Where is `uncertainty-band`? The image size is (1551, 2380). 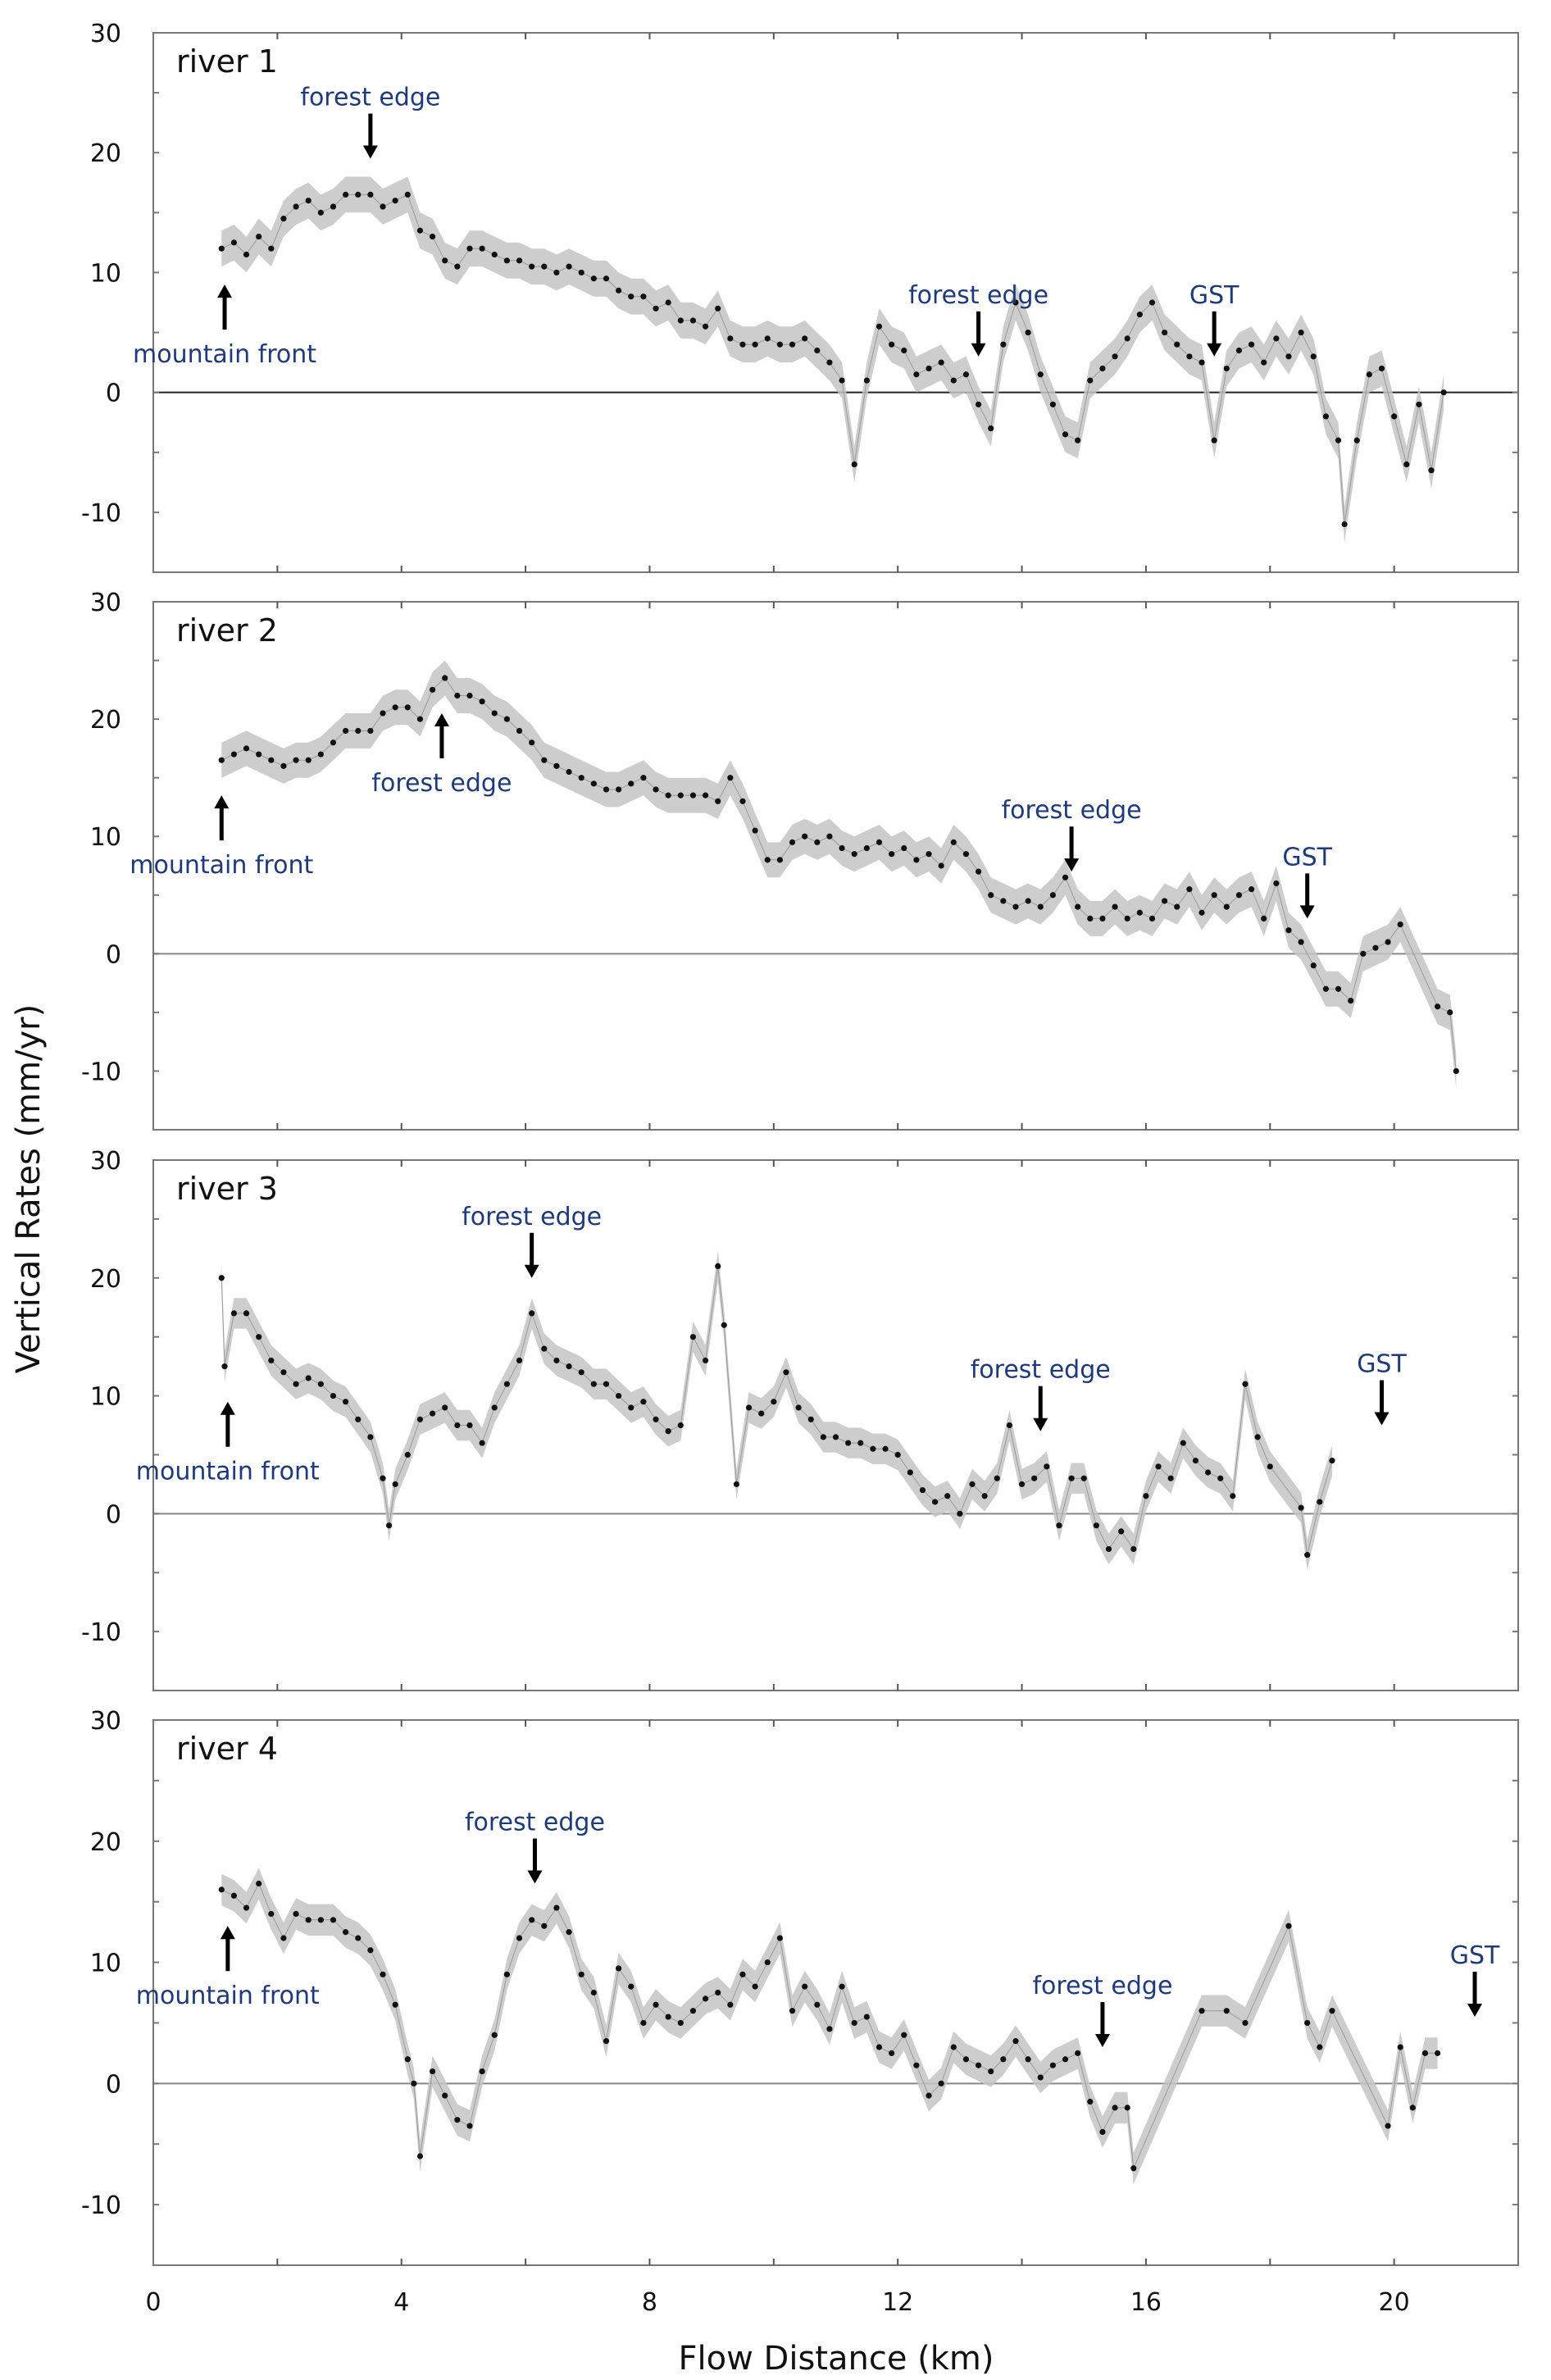
uncertainty-band is located at coordinates (832, 360).